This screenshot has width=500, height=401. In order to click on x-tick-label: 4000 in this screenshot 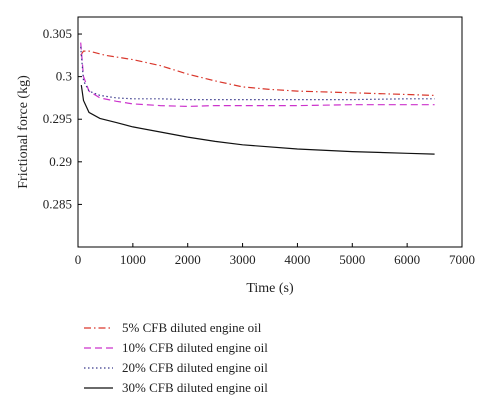, I will do `click(297, 259)`.